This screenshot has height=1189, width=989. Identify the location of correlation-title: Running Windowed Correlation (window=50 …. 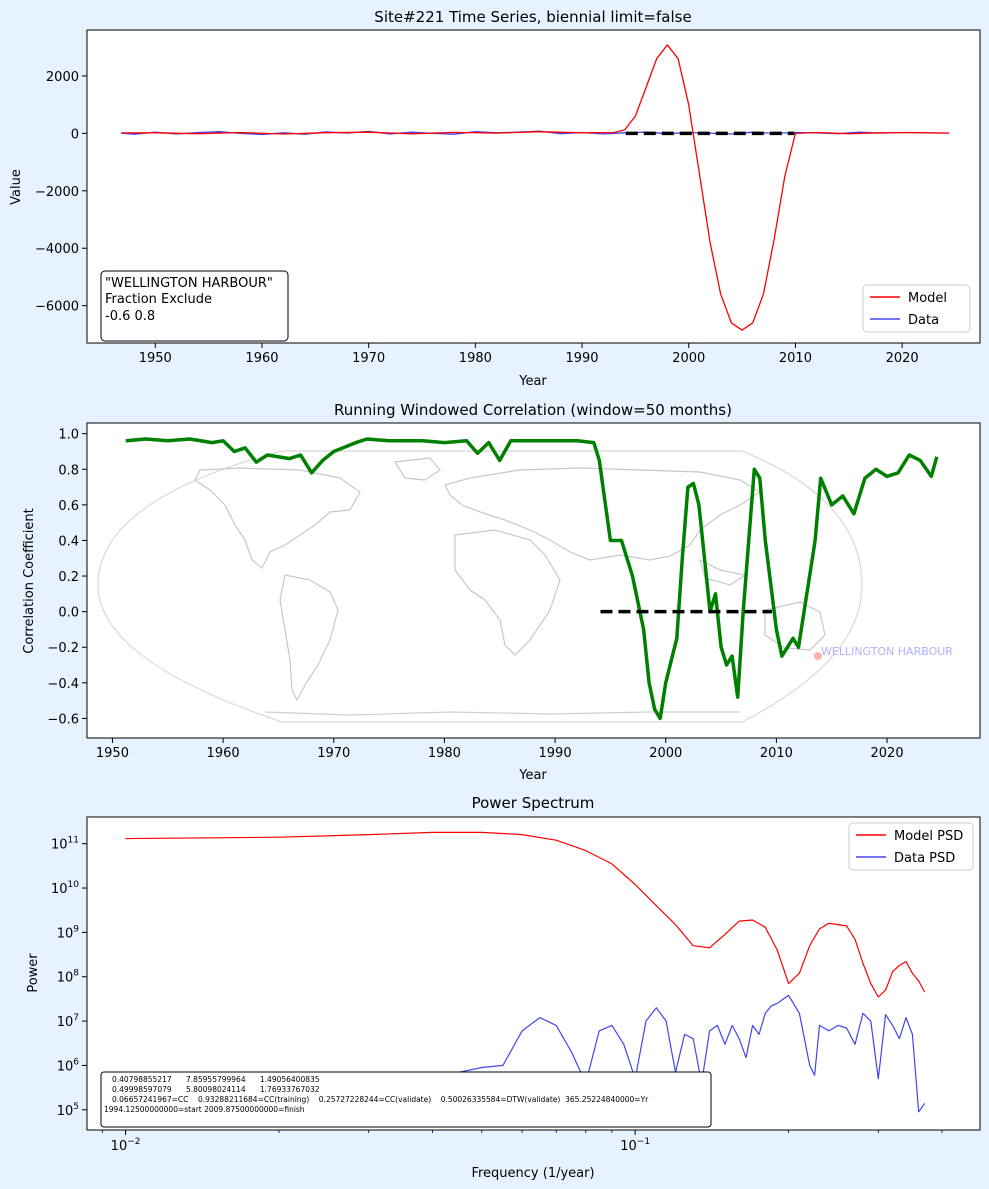
(533, 410).